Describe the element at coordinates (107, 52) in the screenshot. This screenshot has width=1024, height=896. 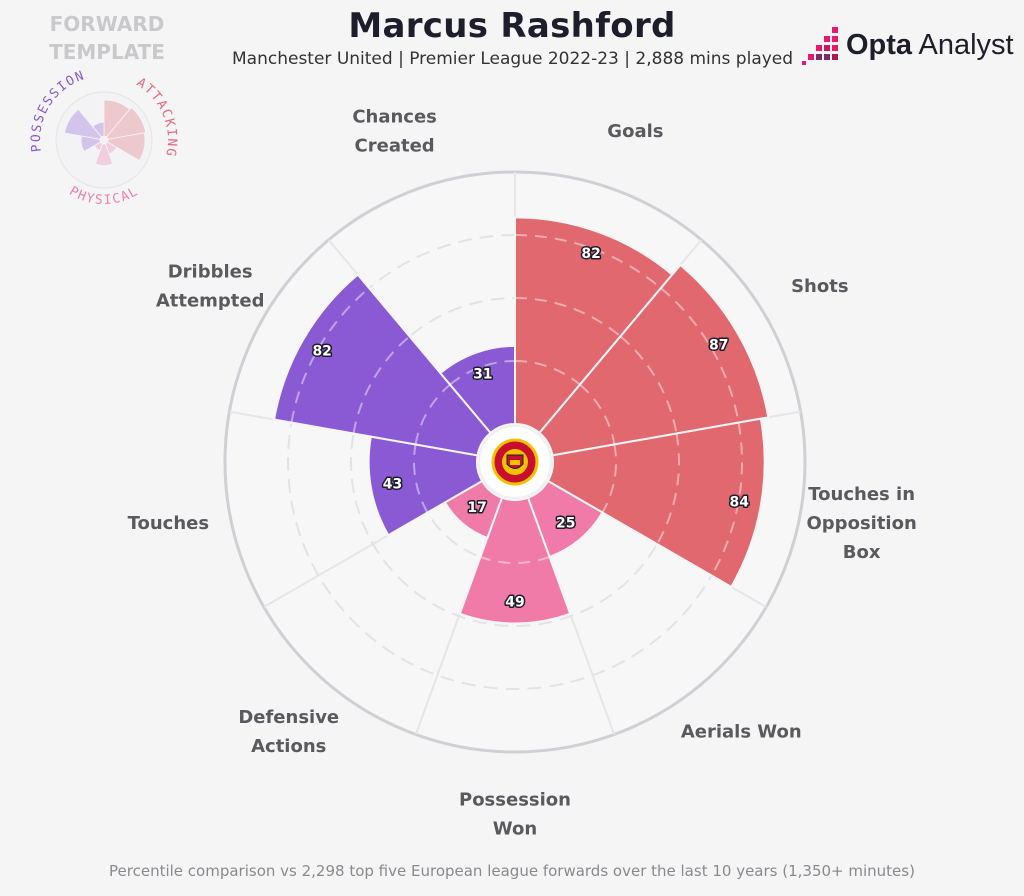
I see `template-title-line2: TEMPLATE` at that location.